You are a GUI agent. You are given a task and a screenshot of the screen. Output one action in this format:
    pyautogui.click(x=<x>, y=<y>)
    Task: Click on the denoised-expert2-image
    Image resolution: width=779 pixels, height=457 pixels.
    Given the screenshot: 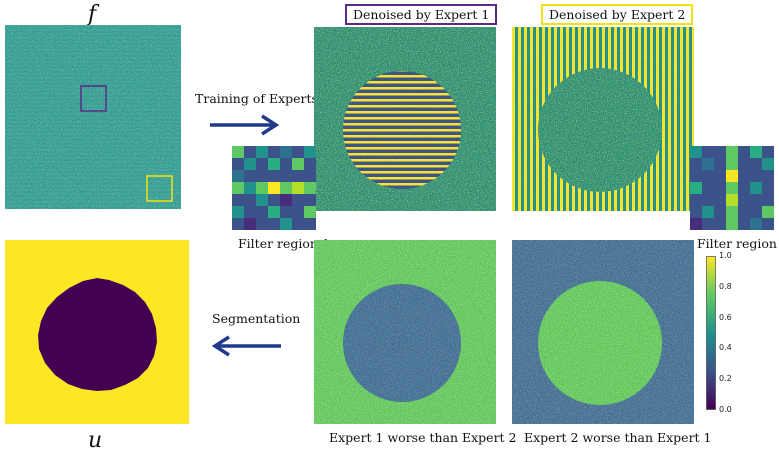 What is the action you would take?
    pyautogui.click(x=603, y=119)
    